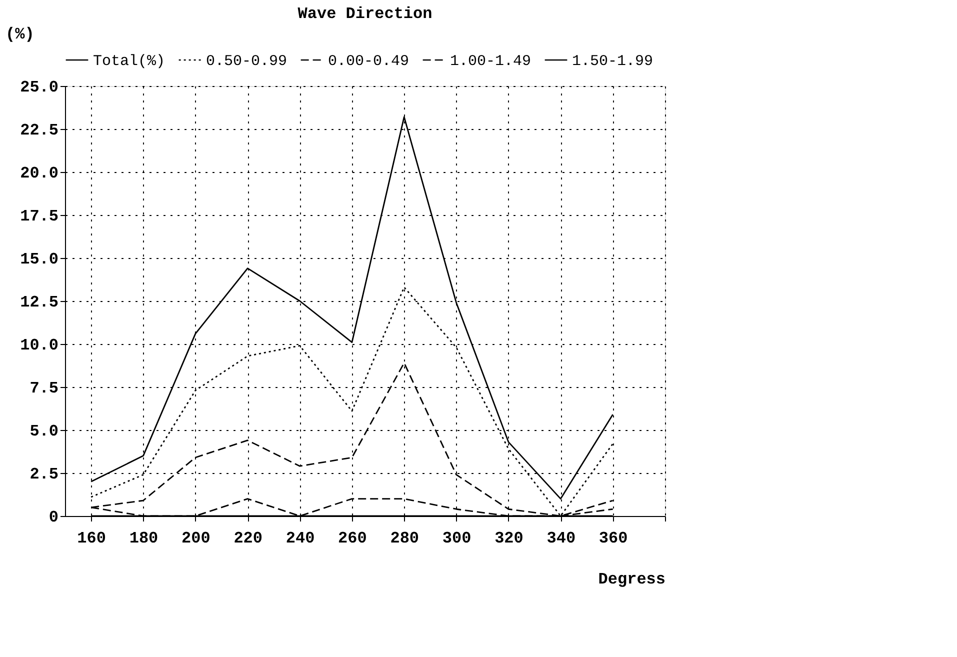 This screenshot has height=657, width=957. What do you see at coordinates (247, 61) in the screenshot?
I see `legend-label: 0.50-0.99` at bounding box center [247, 61].